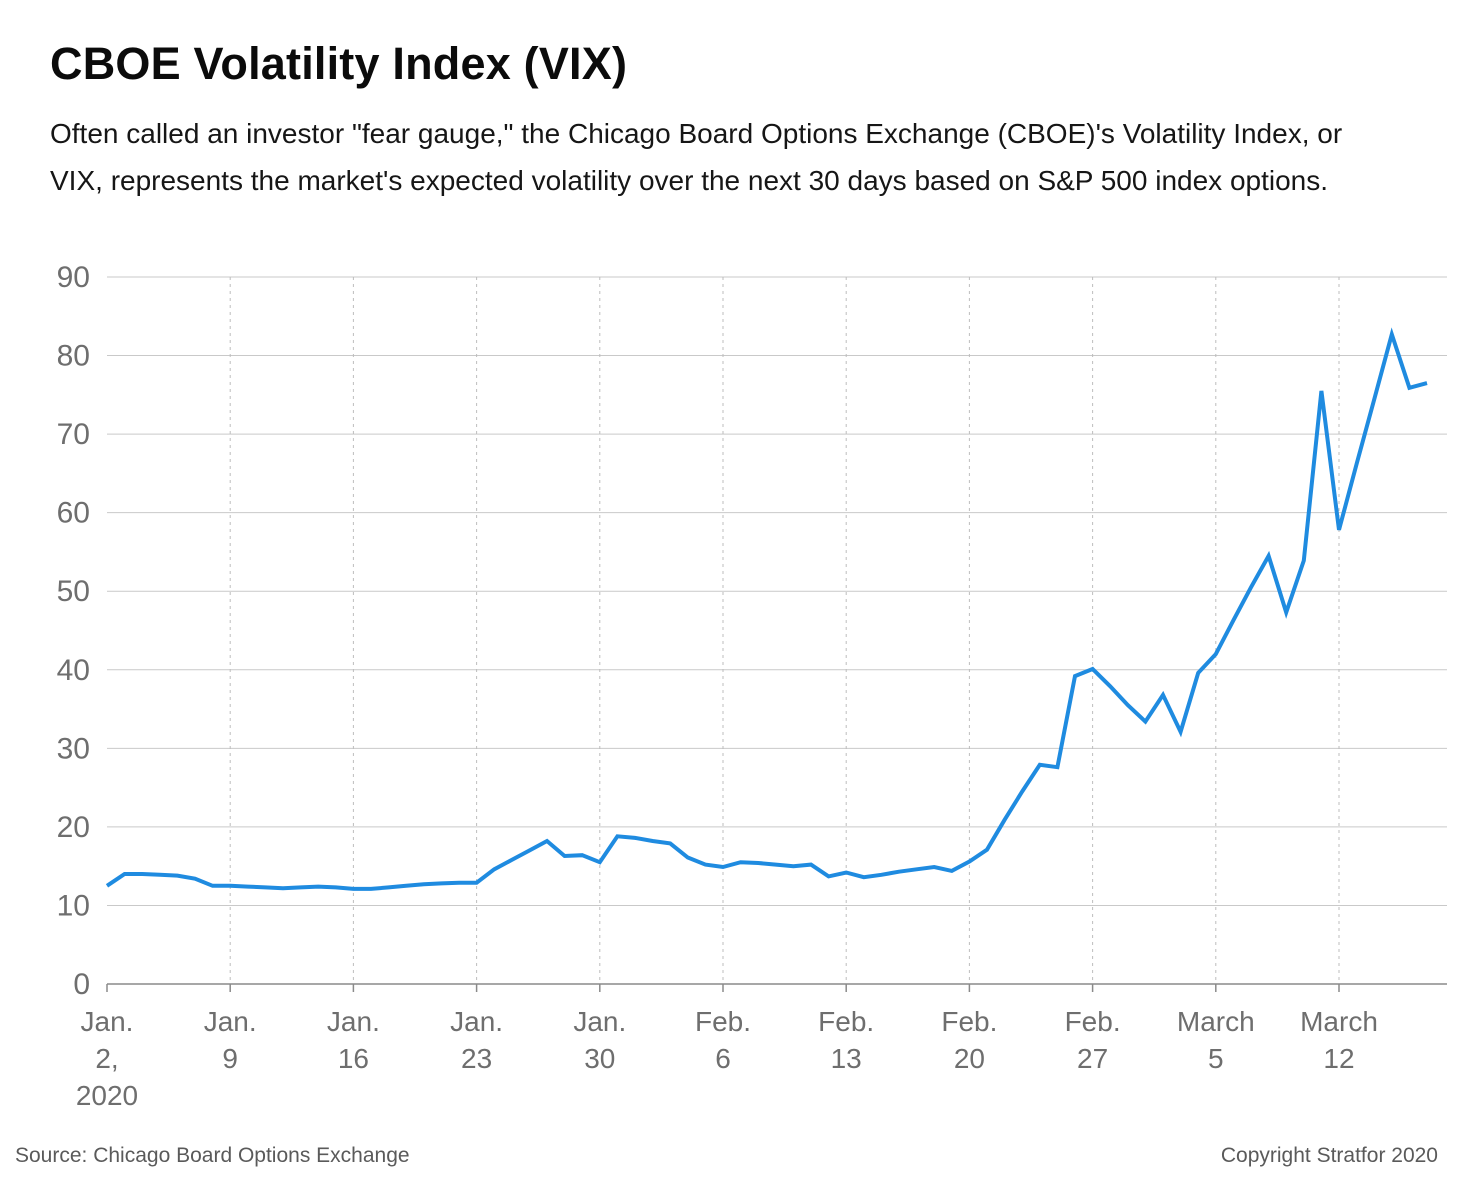  I want to click on y-tick-label-10: 10, so click(73, 905).